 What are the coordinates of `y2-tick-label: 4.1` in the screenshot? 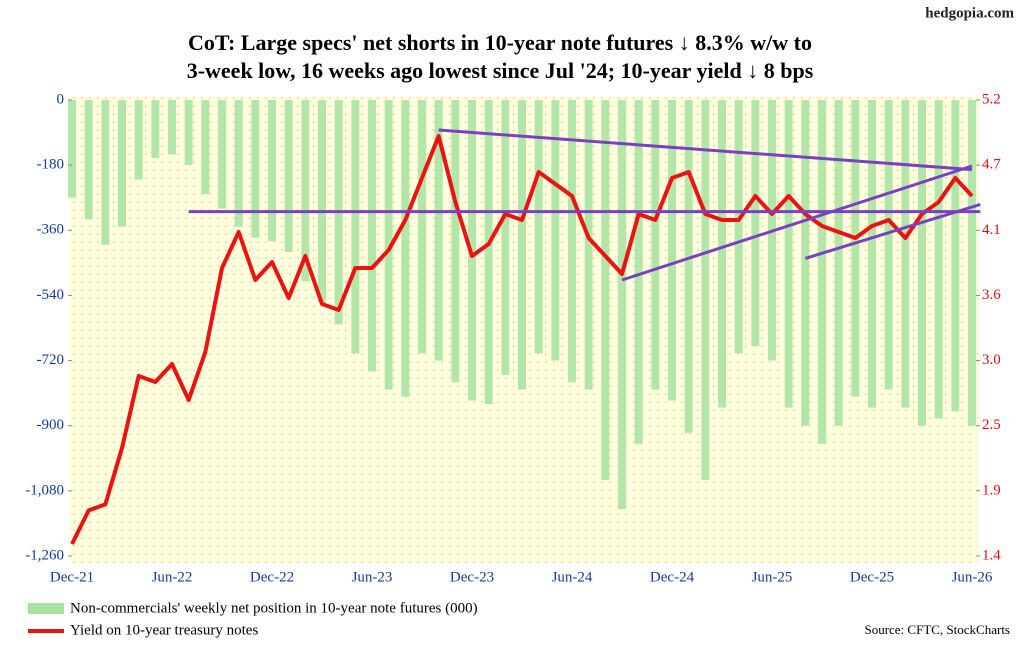 It's located at (991, 230).